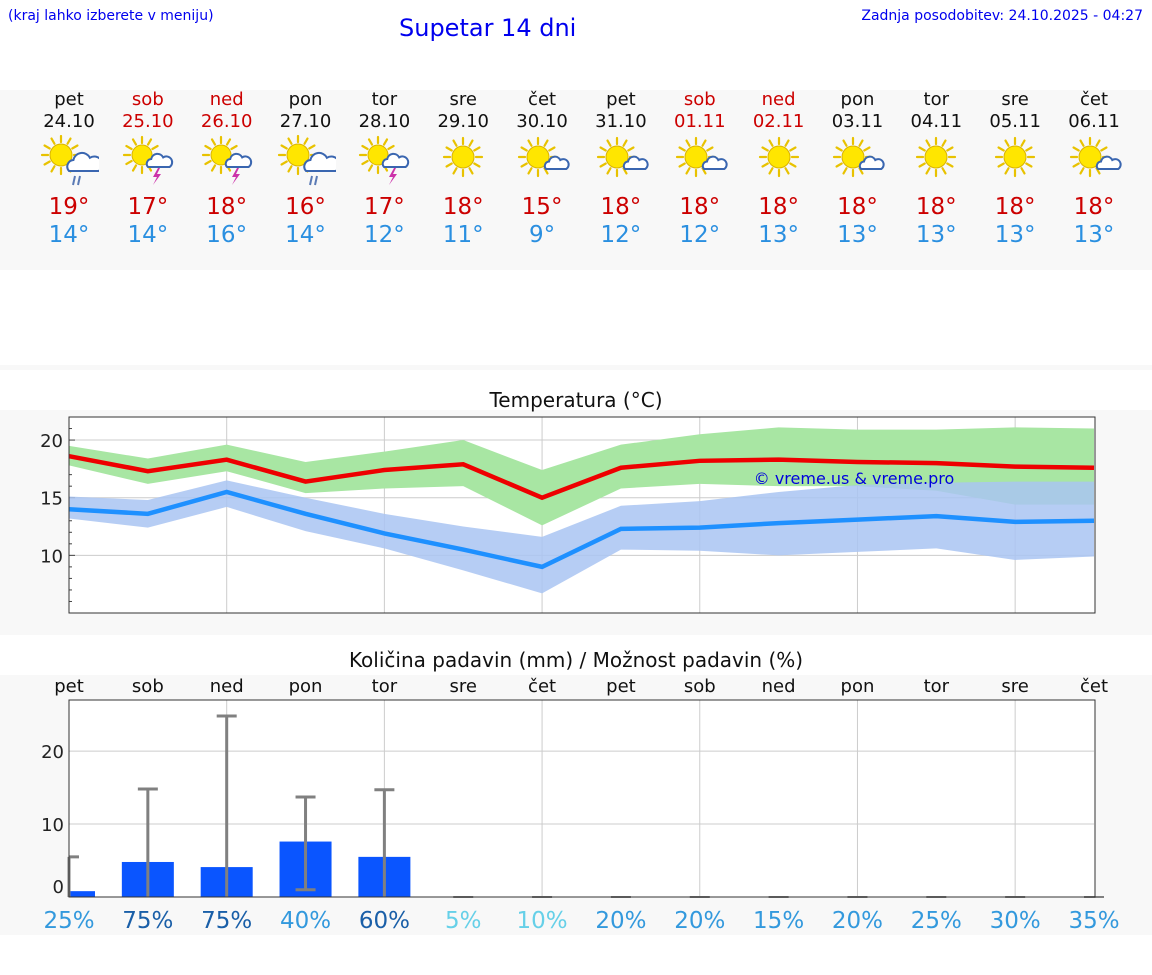 The width and height of the screenshot is (1152, 975). Describe the element at coordinates (58, 887) in the screenshot. I see `y-tick-label: 0` at that location.